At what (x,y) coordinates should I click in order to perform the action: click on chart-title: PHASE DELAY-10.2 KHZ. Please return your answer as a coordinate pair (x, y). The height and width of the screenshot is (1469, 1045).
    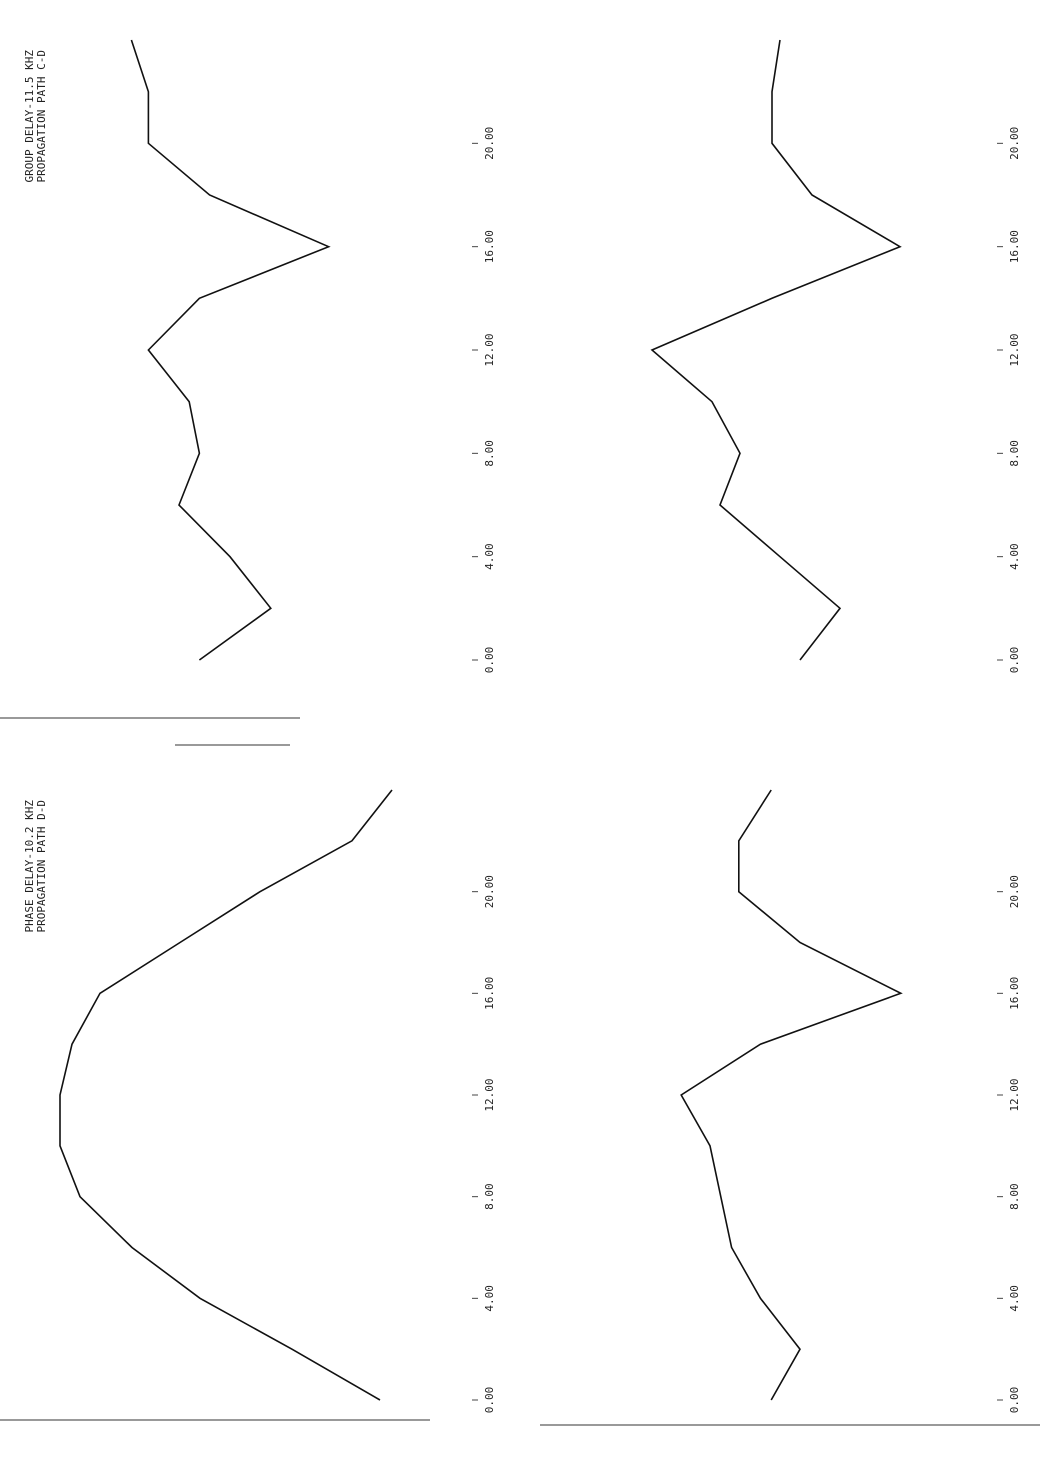
    Looking at the image, I should click on (29, 866).